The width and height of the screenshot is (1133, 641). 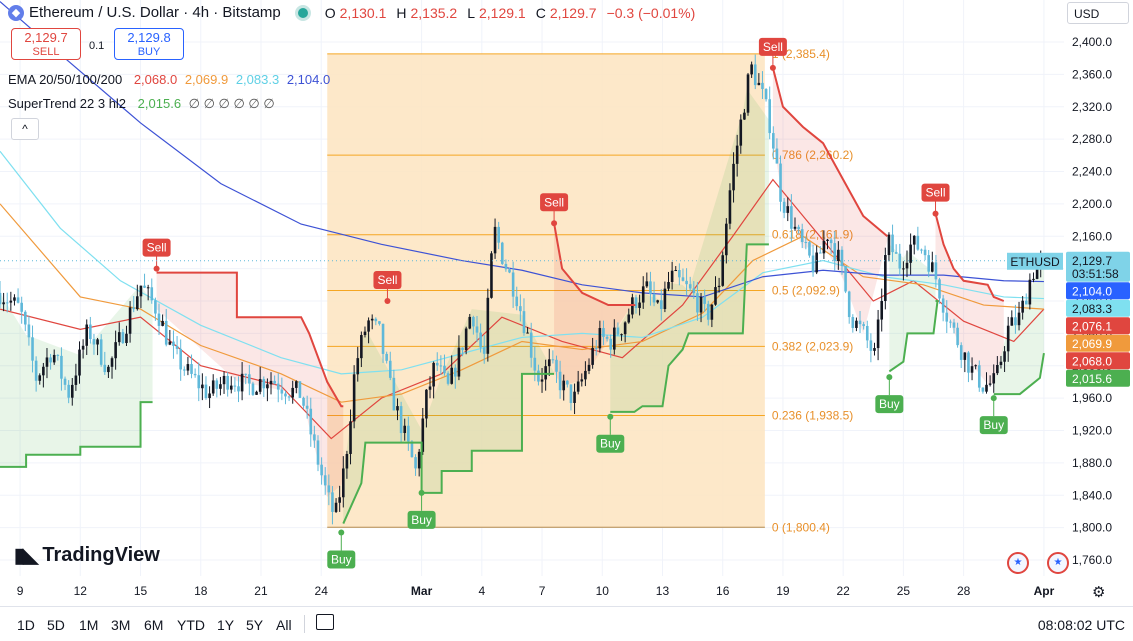 What do you see at coordinates (610, 444) in the screenshot?
I see `signal-label: Buy` at bounding box center [610, 444].